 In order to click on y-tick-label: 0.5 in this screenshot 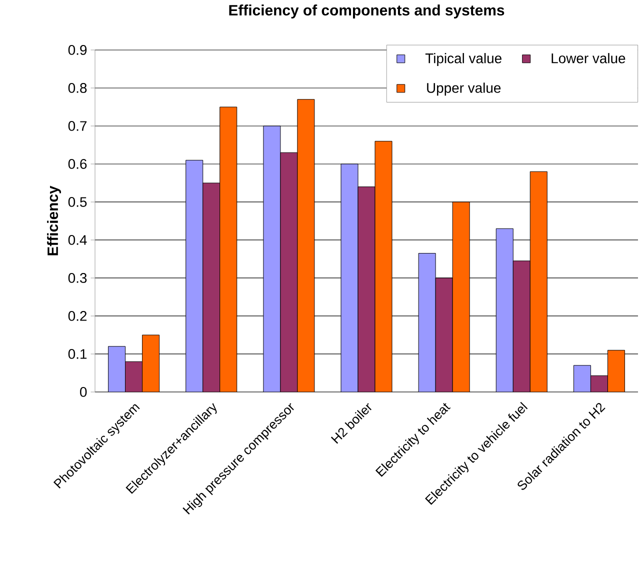, I will do `click(77, 202)`.